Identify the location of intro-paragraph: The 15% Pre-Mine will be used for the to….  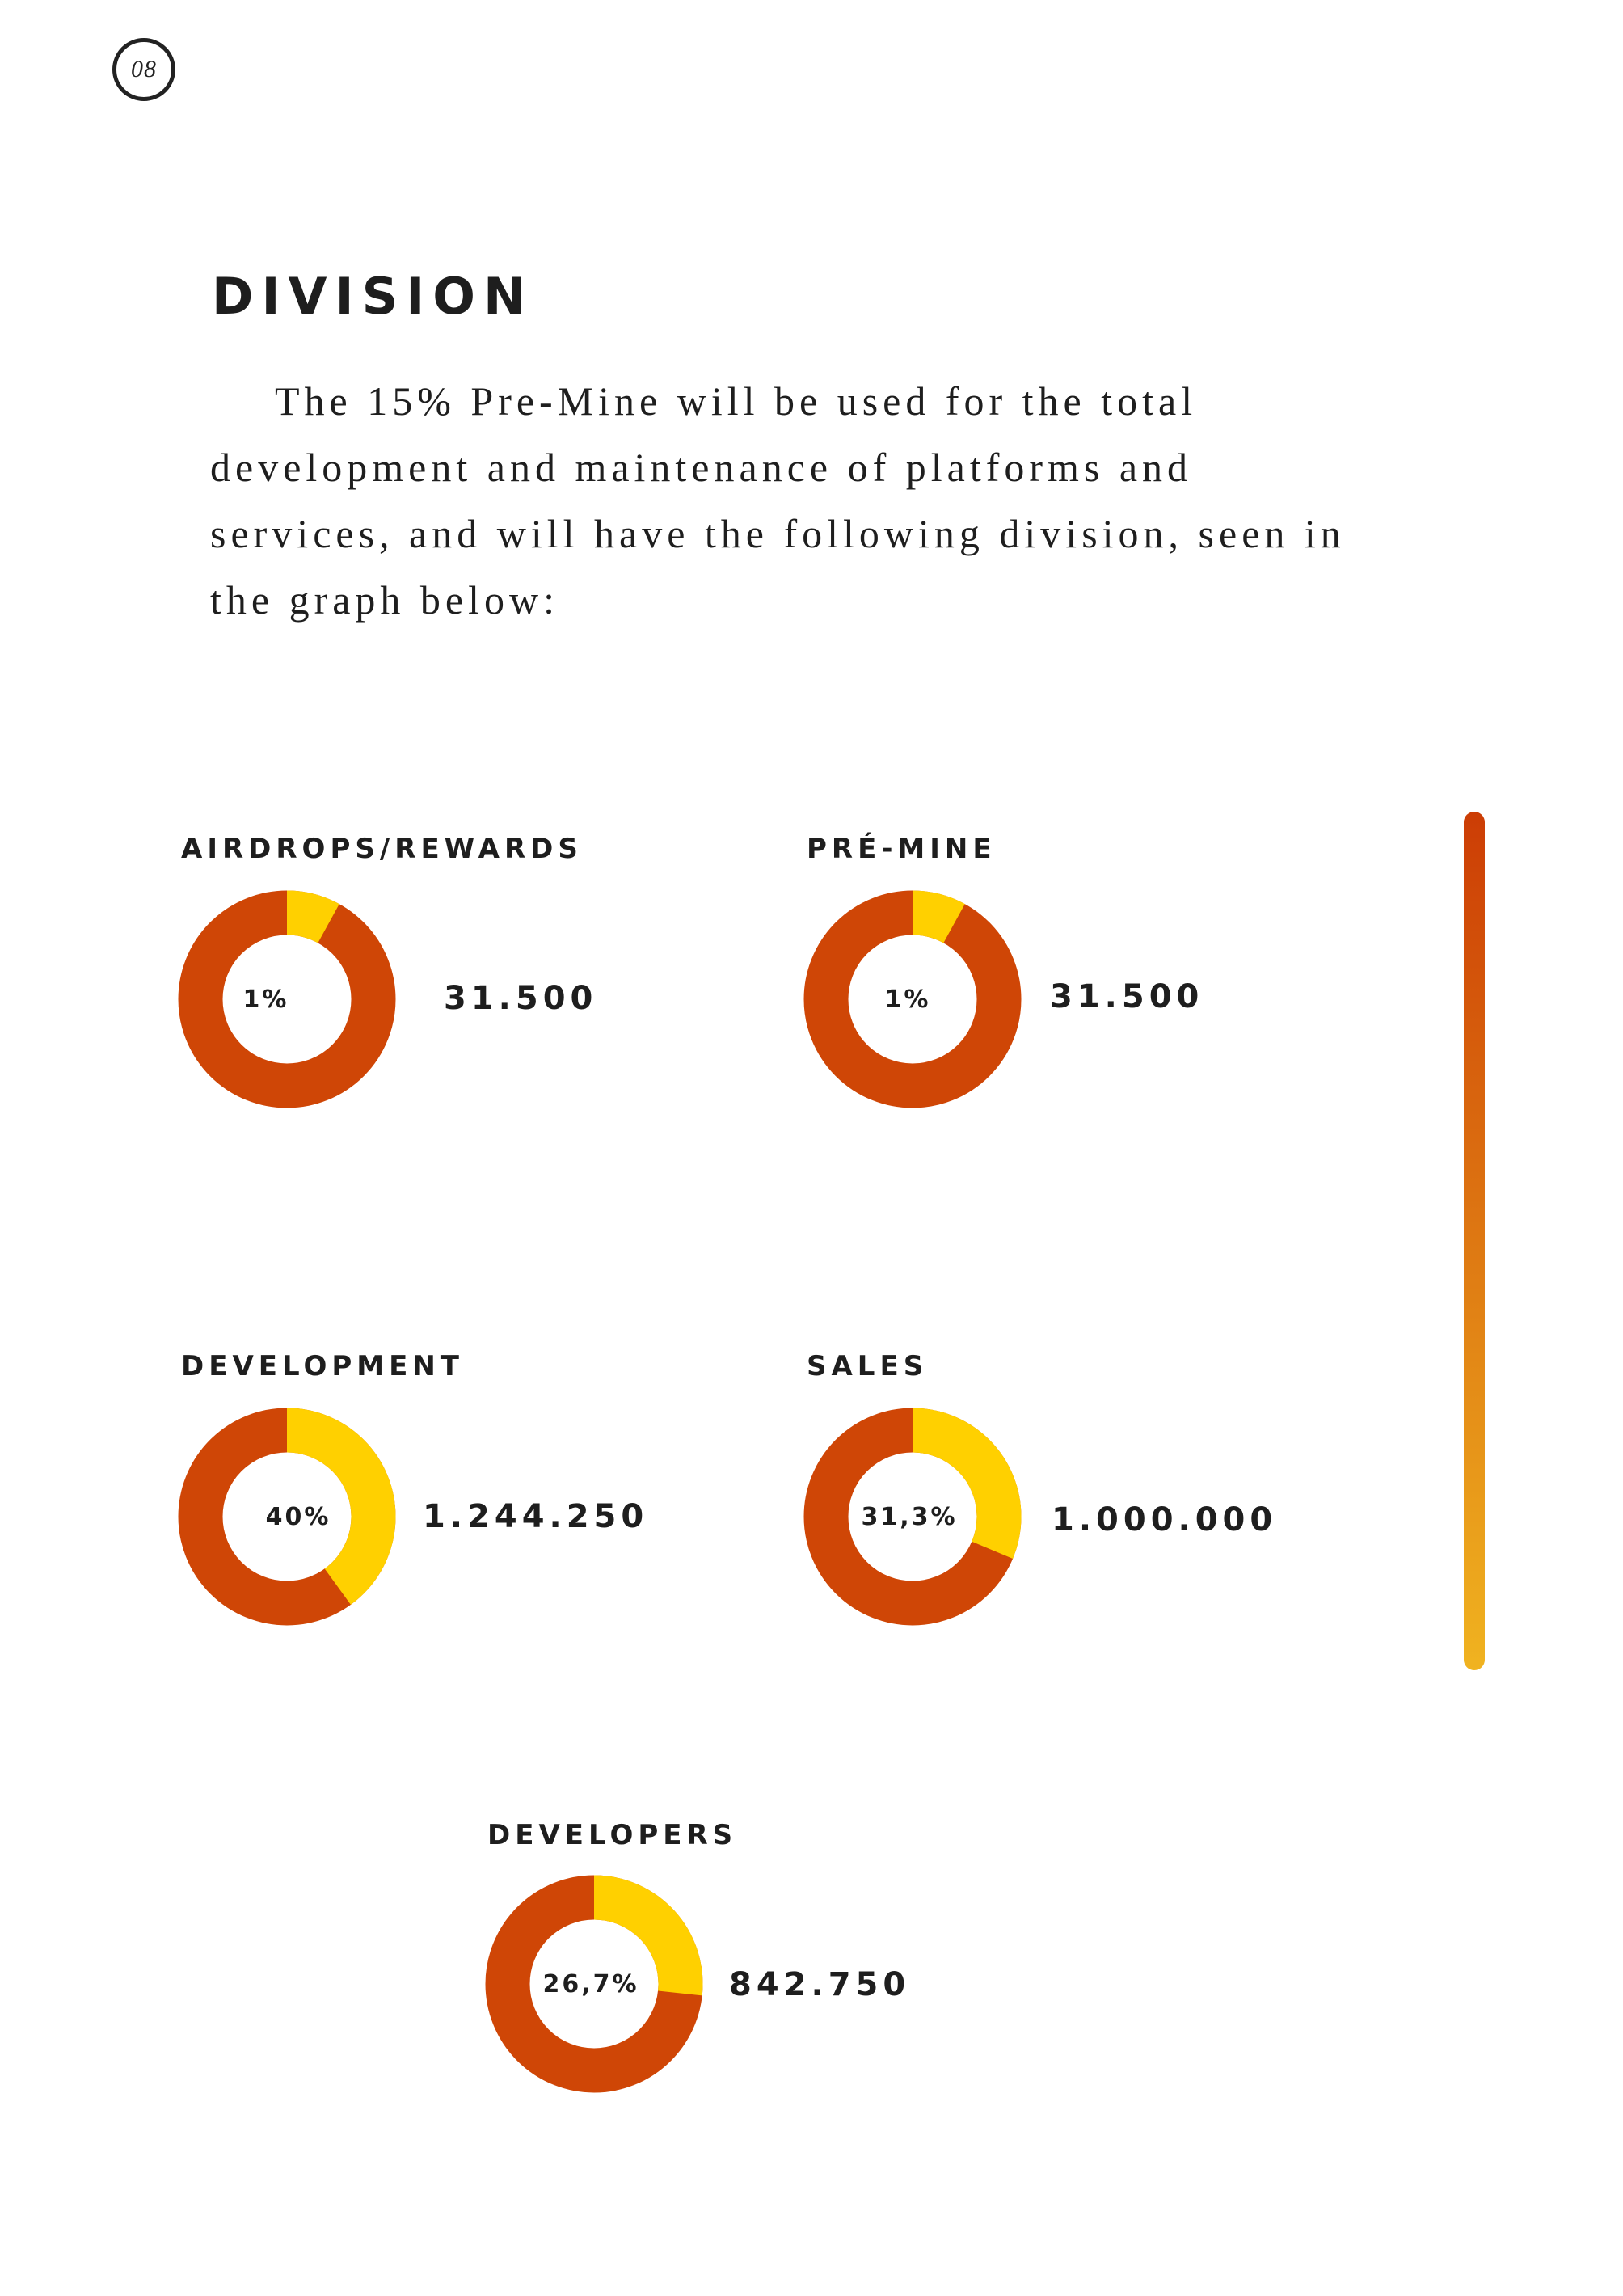
(778, 501).